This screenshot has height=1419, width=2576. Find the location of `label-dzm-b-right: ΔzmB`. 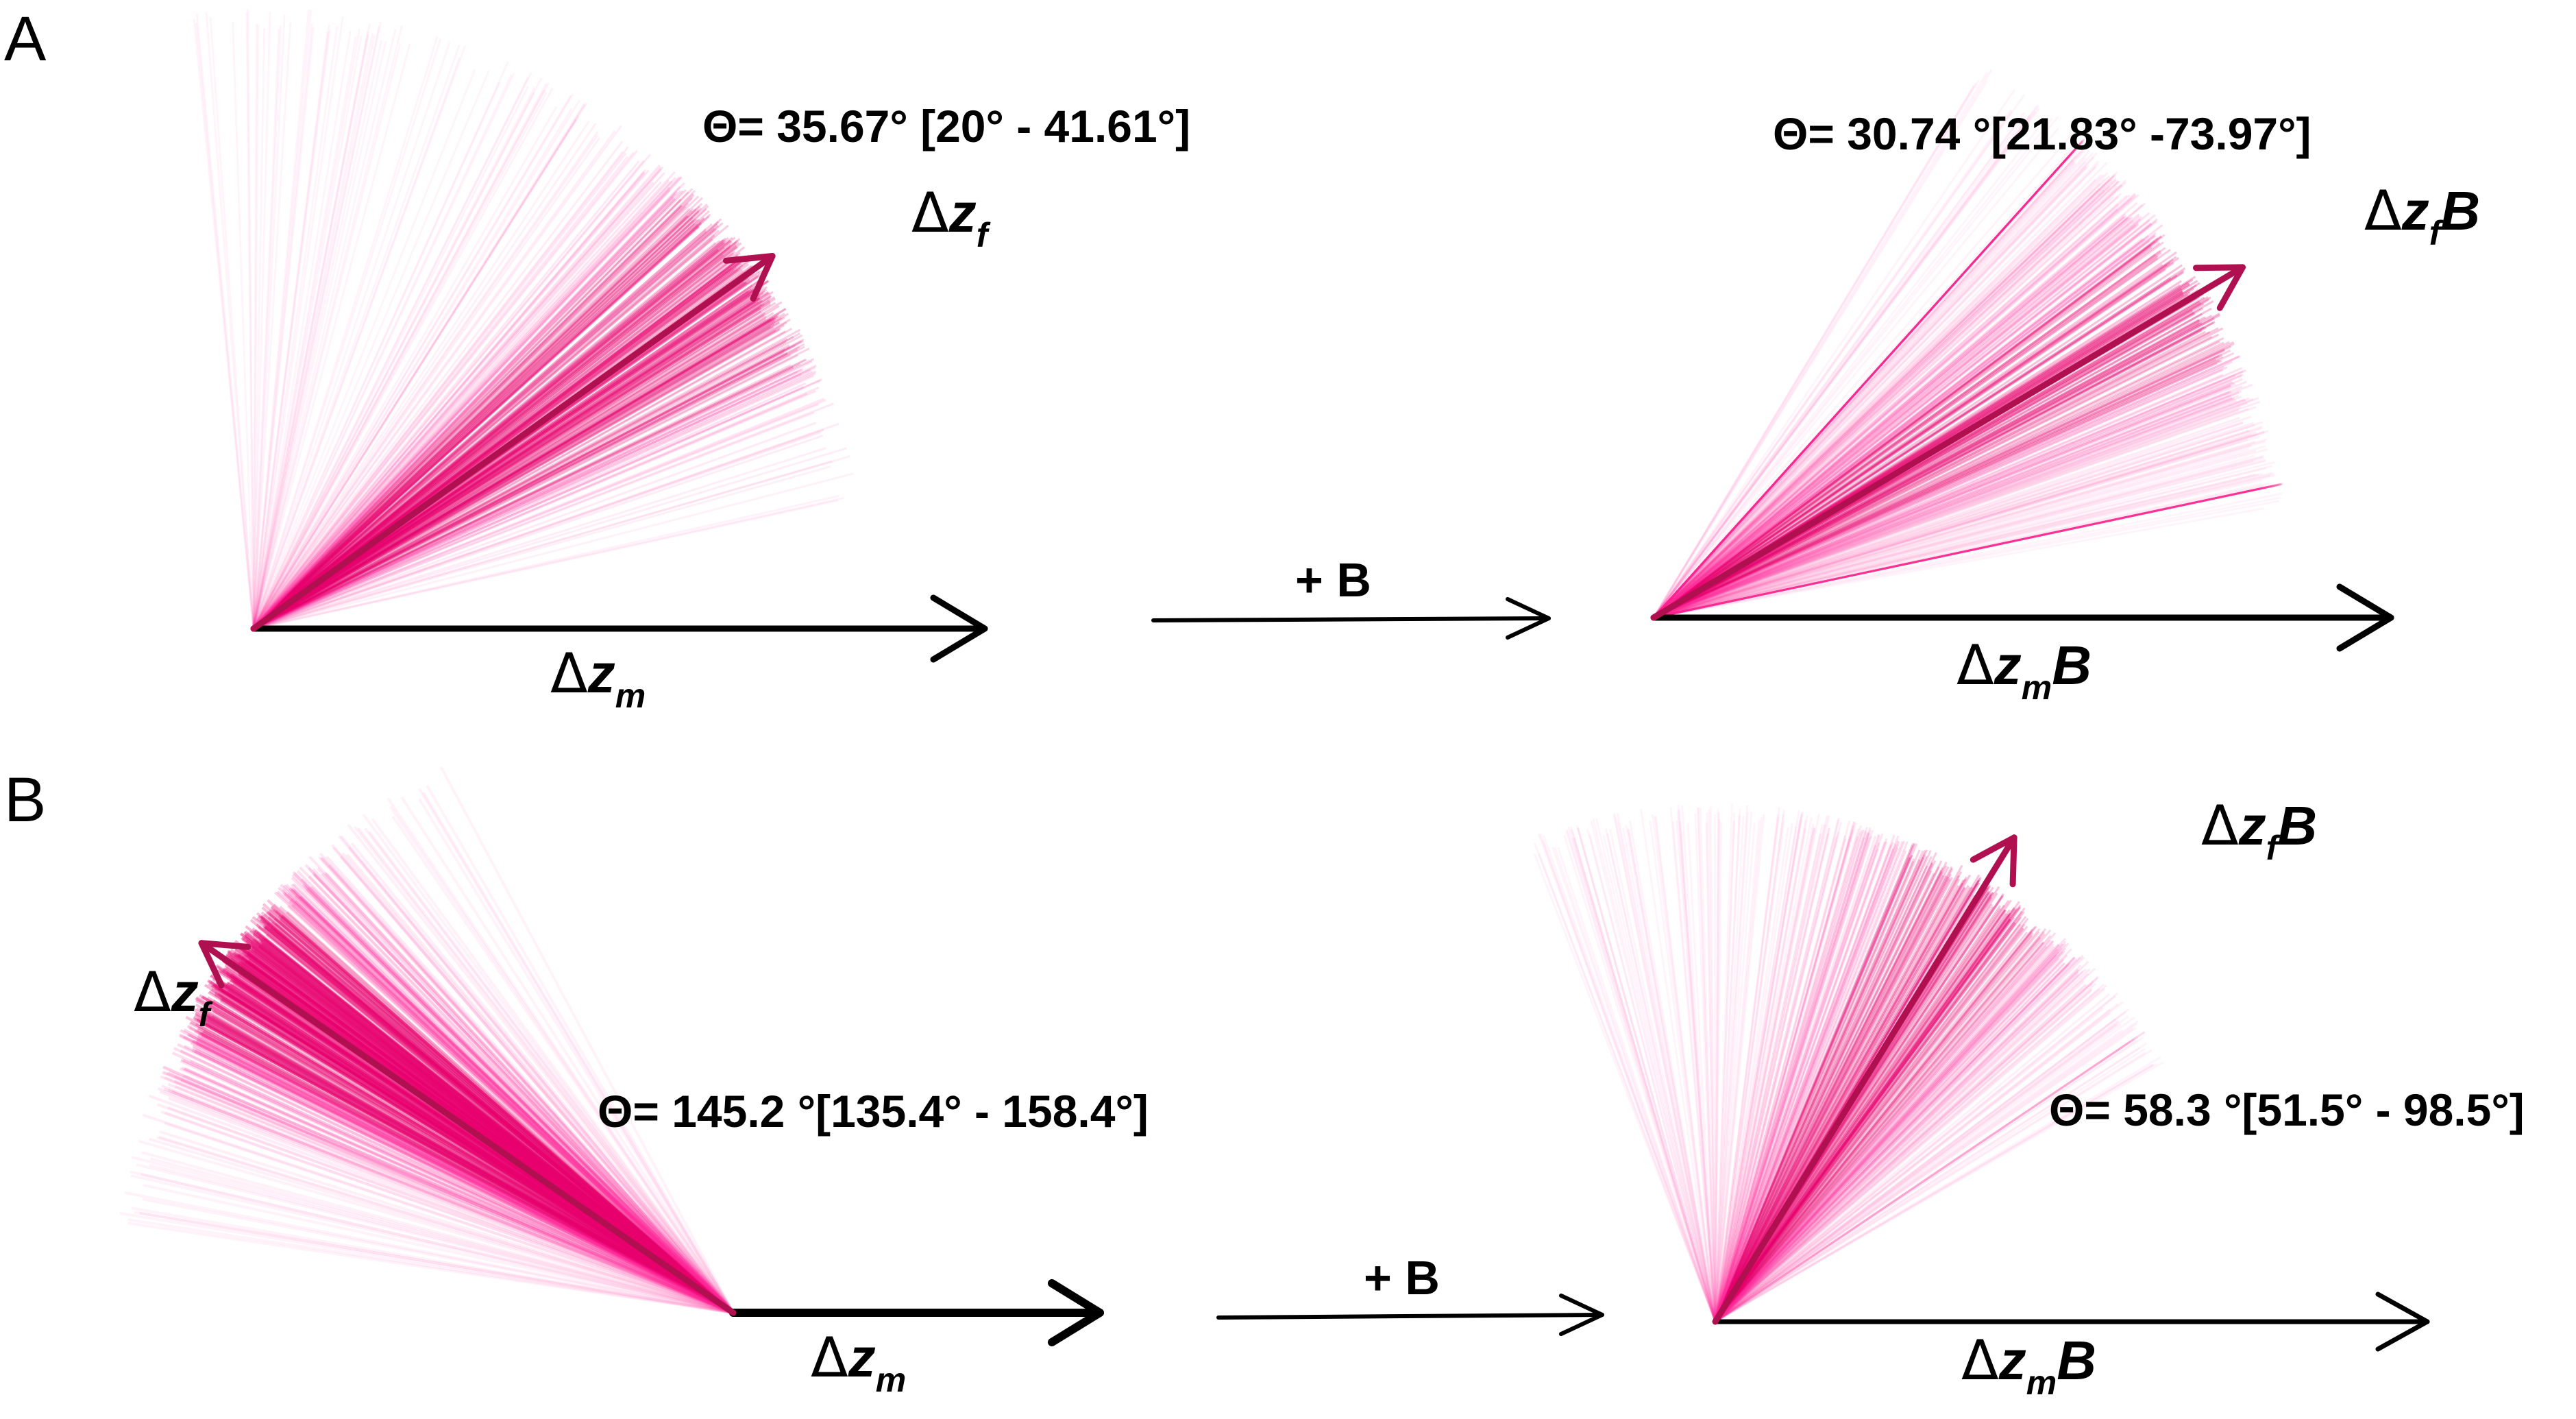

label-dzm-b-right: ΔzmB is located at coordinates (2029, 1365).